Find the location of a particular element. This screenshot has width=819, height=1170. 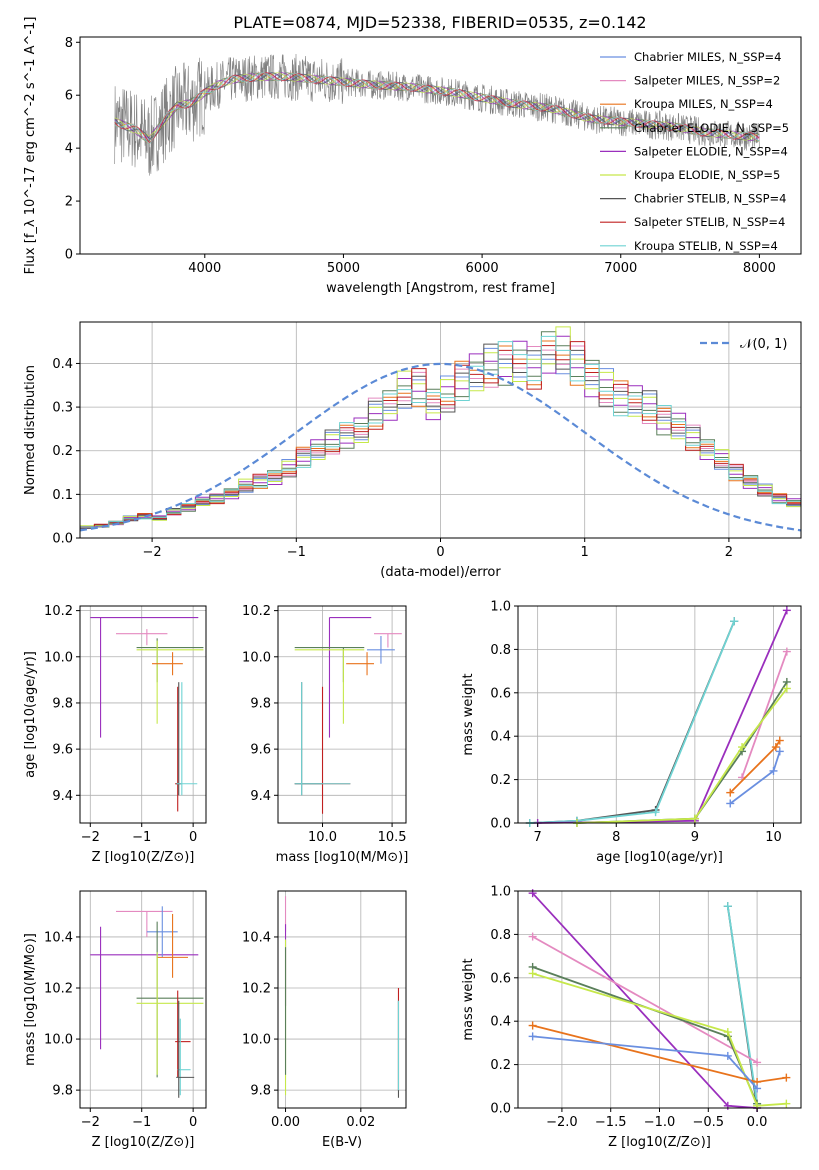

tick-label-y: 0.1 is located at coordinates (62, 495).